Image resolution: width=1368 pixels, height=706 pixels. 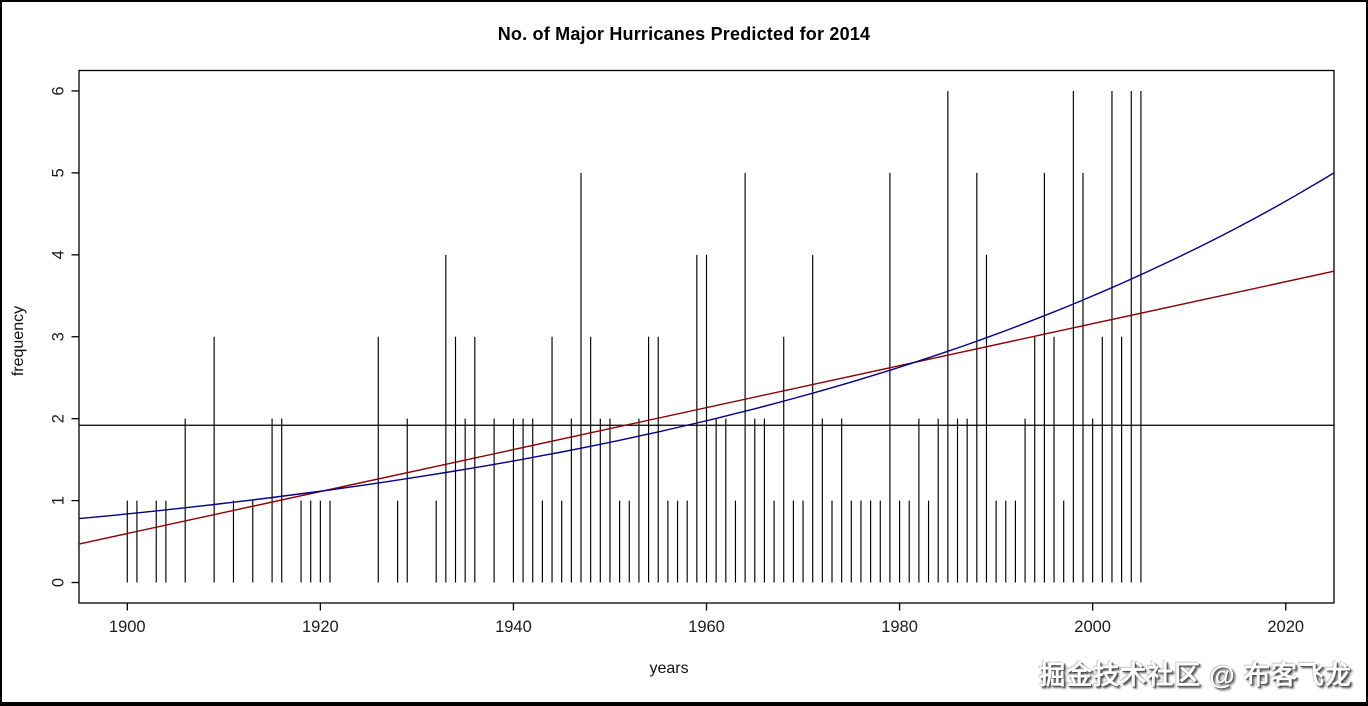 I want to click on y-tick-label: 3, so click(x=58, y=336).